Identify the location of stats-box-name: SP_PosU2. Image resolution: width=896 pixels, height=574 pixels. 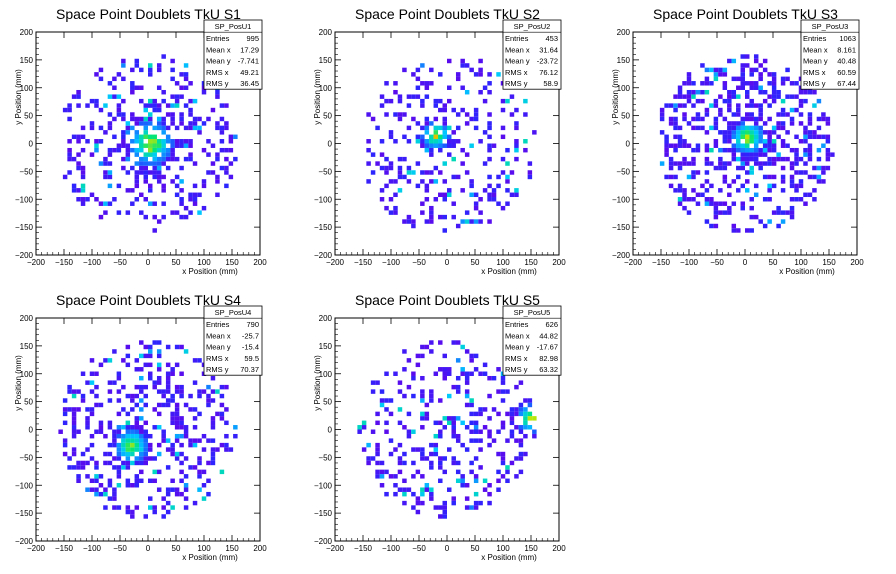
(532, 26).